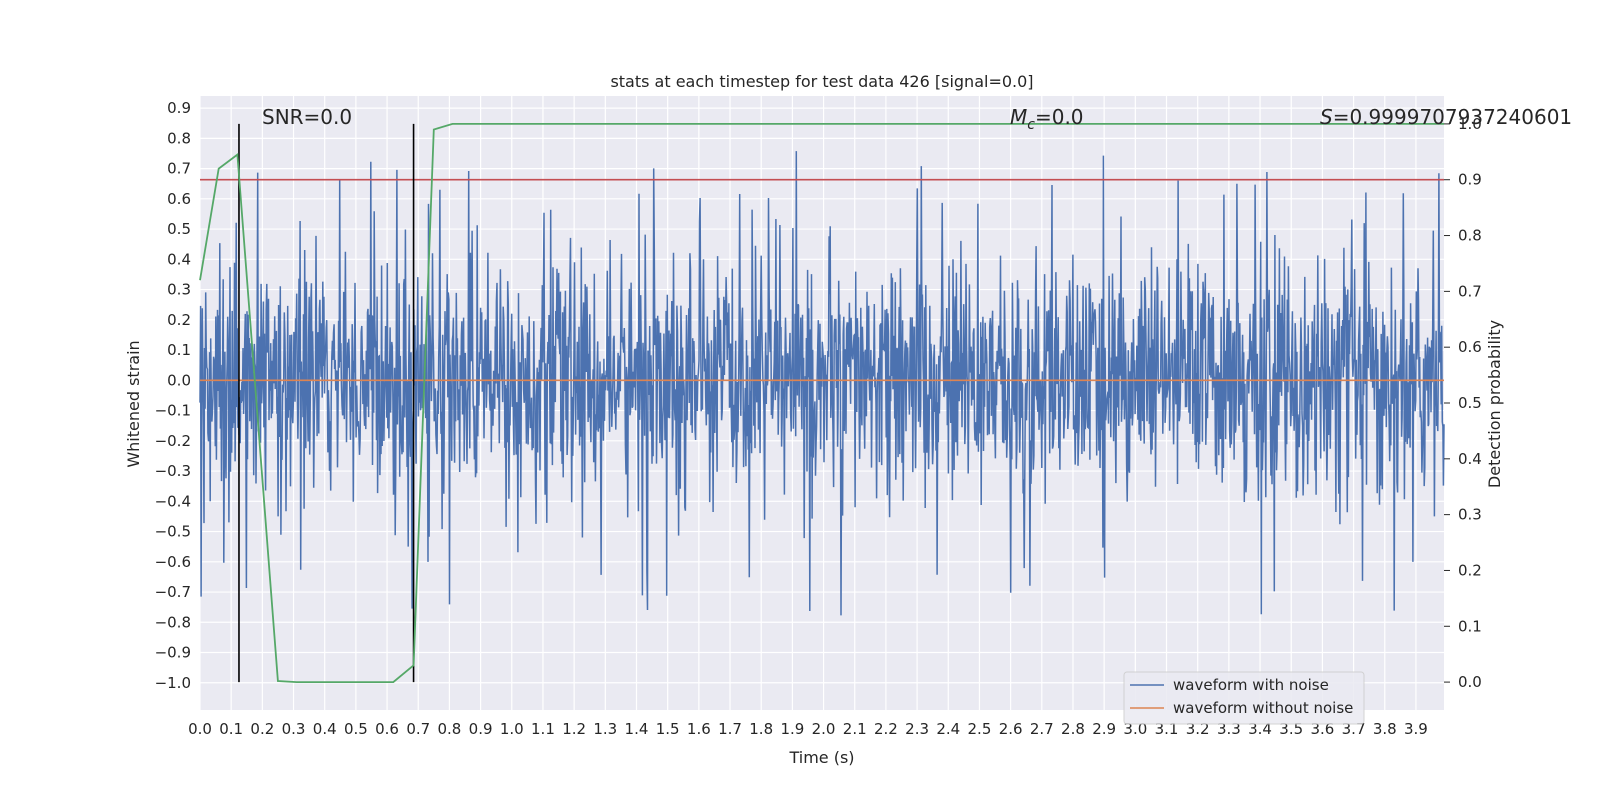 This screenshot has height=800, width=1600. What do you see at coordinates (1073, 729) in the screenshot?
I see `x-tick-label: 2.8` at bounding box center [1073, 729].